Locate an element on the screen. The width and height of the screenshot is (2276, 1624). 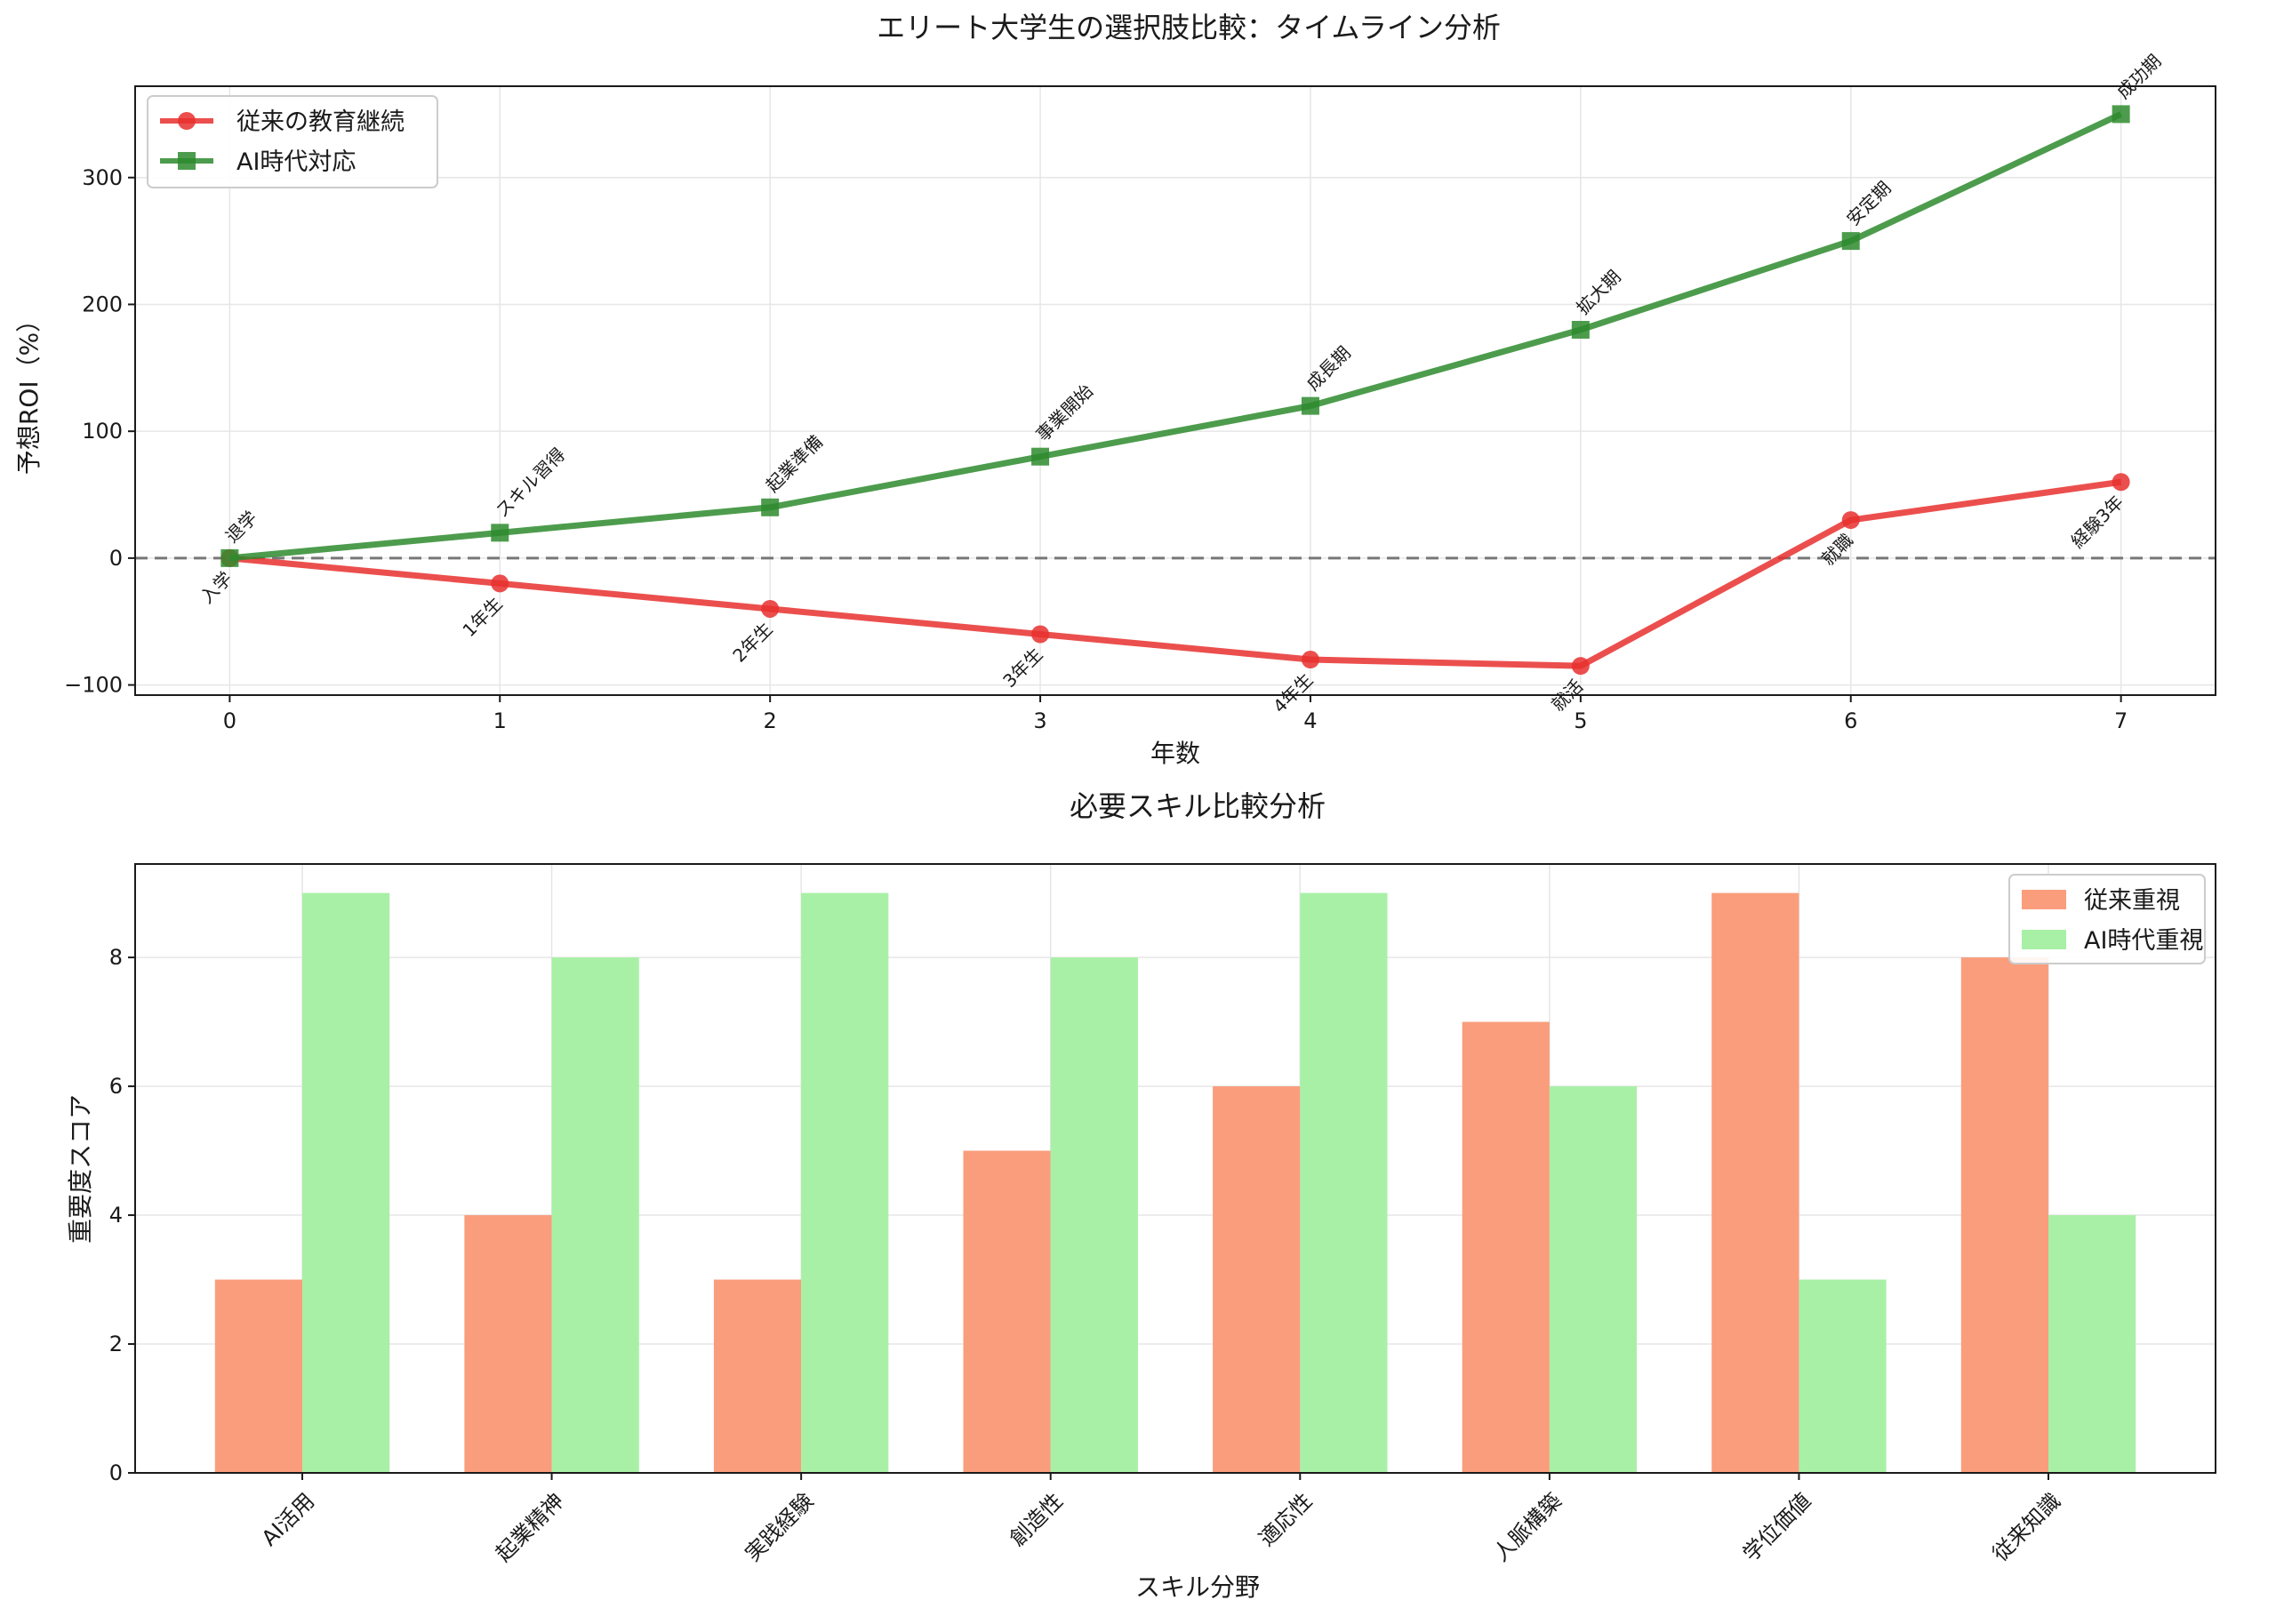
skills-x-tick-label: 人脈構築 is located at coordinates (1527, 1527).